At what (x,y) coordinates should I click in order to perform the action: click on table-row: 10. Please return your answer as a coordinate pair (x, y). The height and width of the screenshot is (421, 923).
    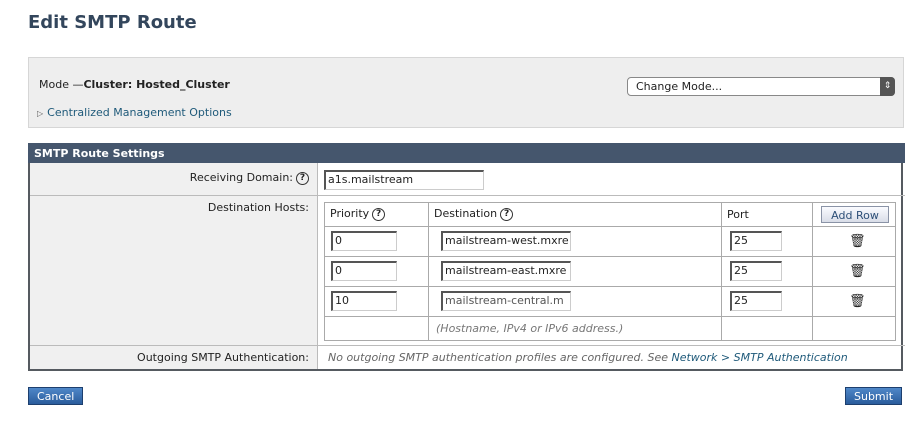
    Looking at the image, I should click on (377, 302).